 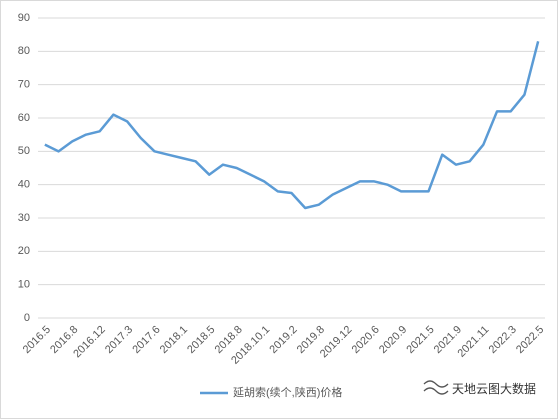 What do you see at coordinates (494, 388) in the screenshot?
I see `watermark: 天地云图大数据` at bounding box center [494, 388].